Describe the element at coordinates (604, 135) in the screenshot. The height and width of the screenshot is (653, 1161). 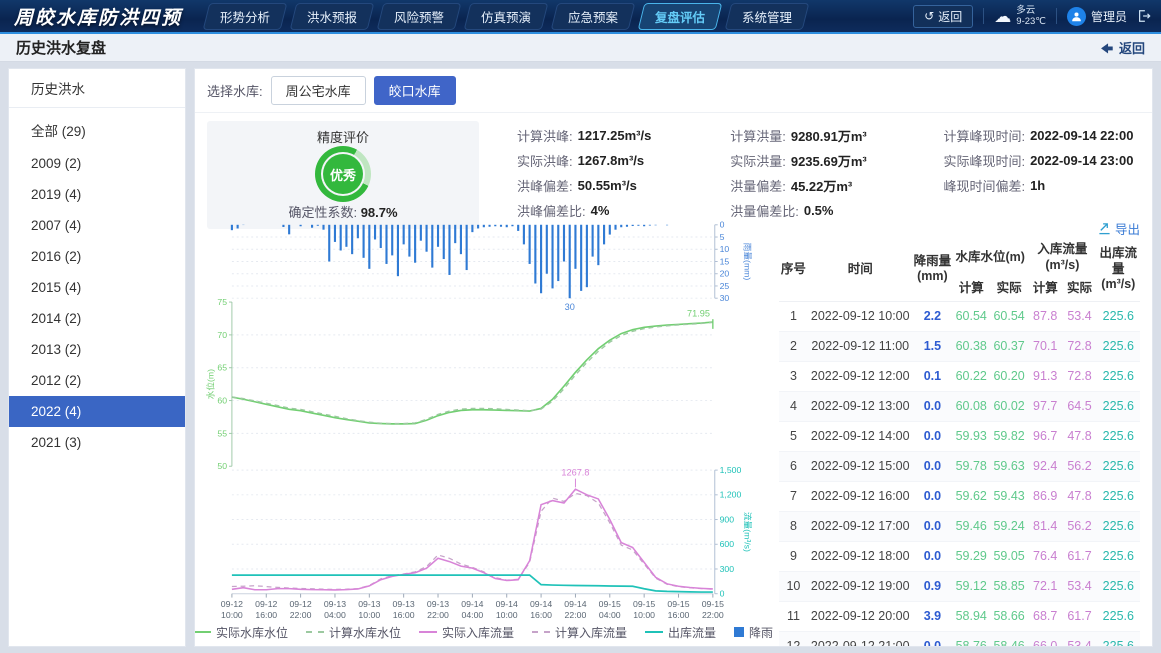
I see `stat-item: 计算洪峰: 1217.25m³/s` at that location.